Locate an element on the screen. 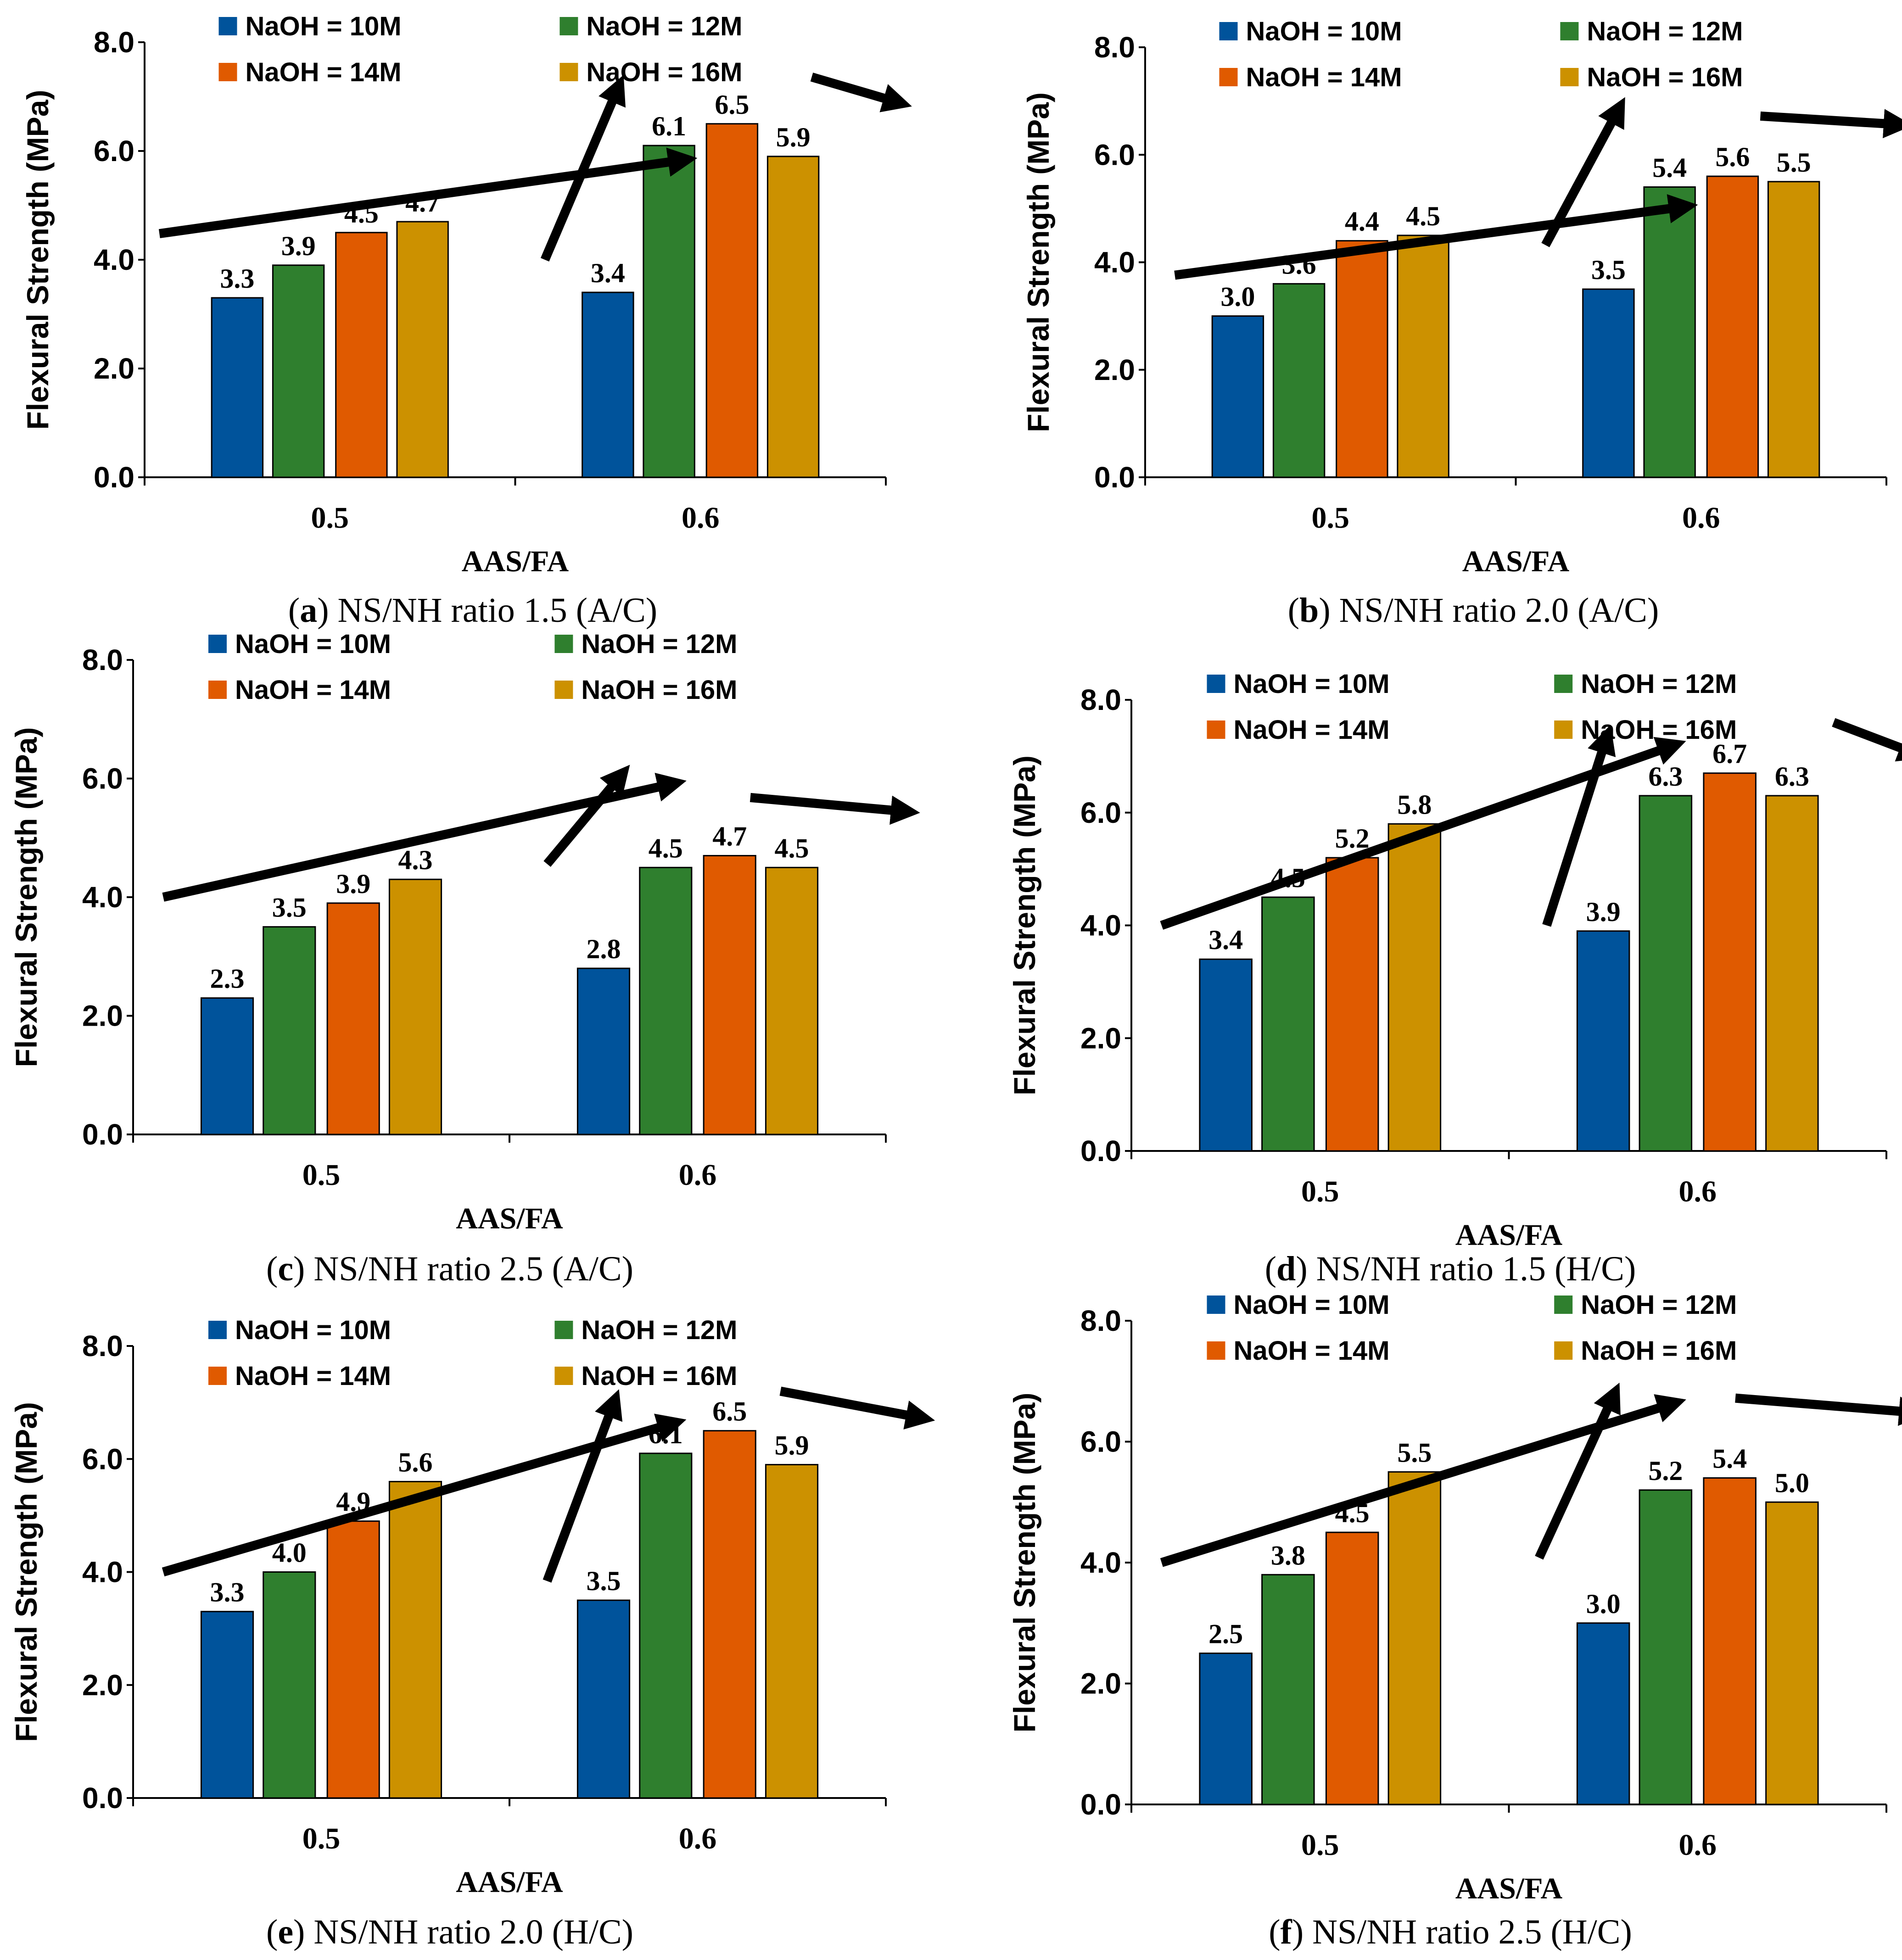  data-label: 3.4 is located at coordinates (1225, 940).